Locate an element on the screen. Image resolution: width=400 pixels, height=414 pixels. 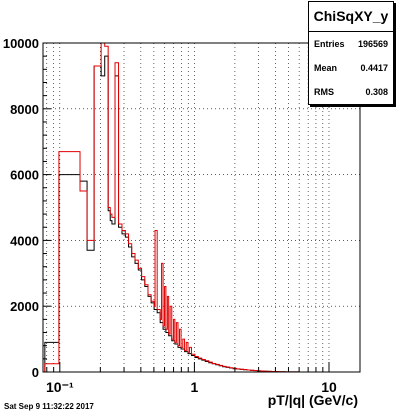
stats-title: ChiSqXY_y is located at coordinates (351, 17).